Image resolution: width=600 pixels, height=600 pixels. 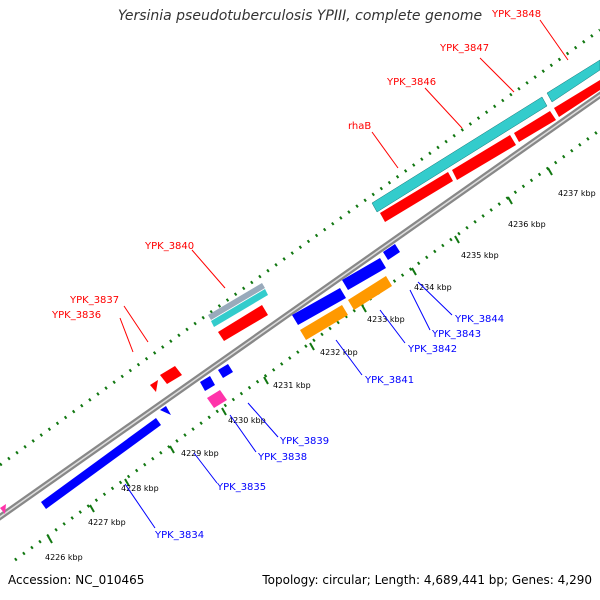 I want to click on gene-YPK_3848-arrow, so click(x=577, y=98).